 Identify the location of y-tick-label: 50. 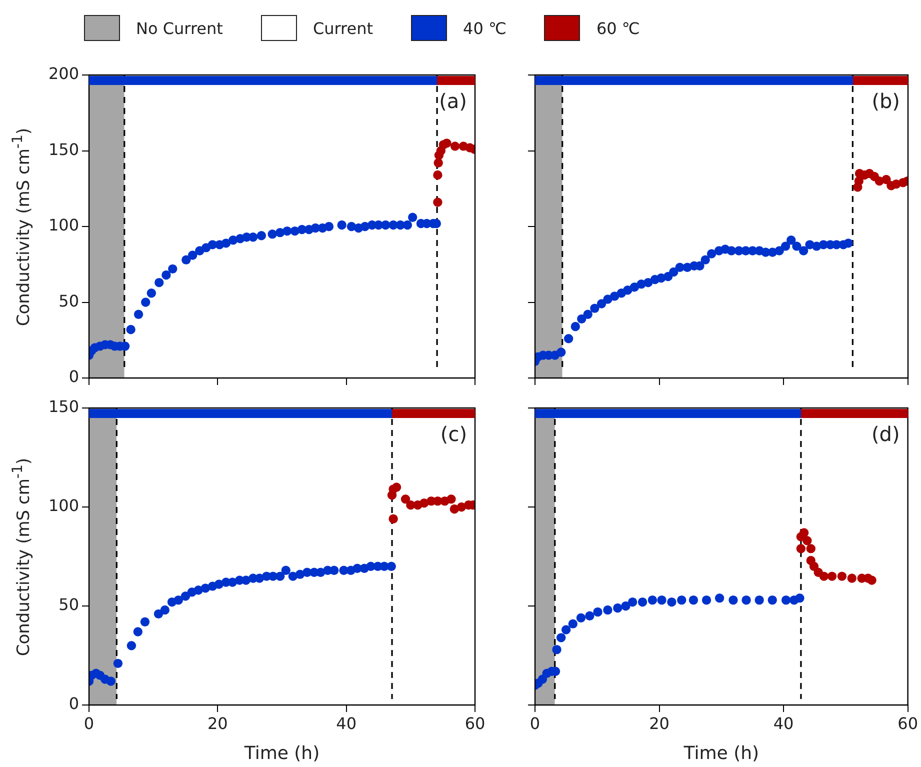
(68, 300).